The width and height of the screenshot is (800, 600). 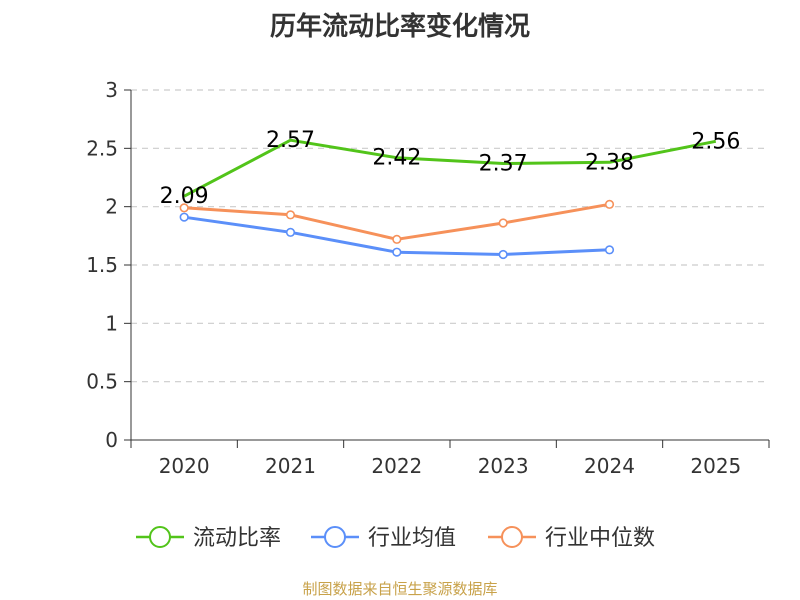 I want to click on series-lines, so click(x=448, y=199).